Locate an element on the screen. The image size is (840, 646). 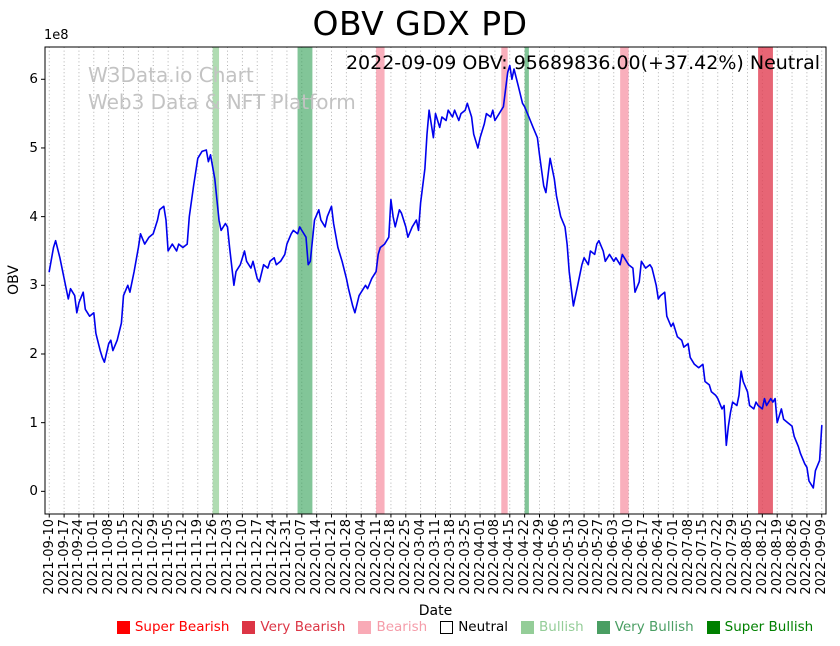
x-tick-label: 2022-05-06 is located at coordinates (554, 557).